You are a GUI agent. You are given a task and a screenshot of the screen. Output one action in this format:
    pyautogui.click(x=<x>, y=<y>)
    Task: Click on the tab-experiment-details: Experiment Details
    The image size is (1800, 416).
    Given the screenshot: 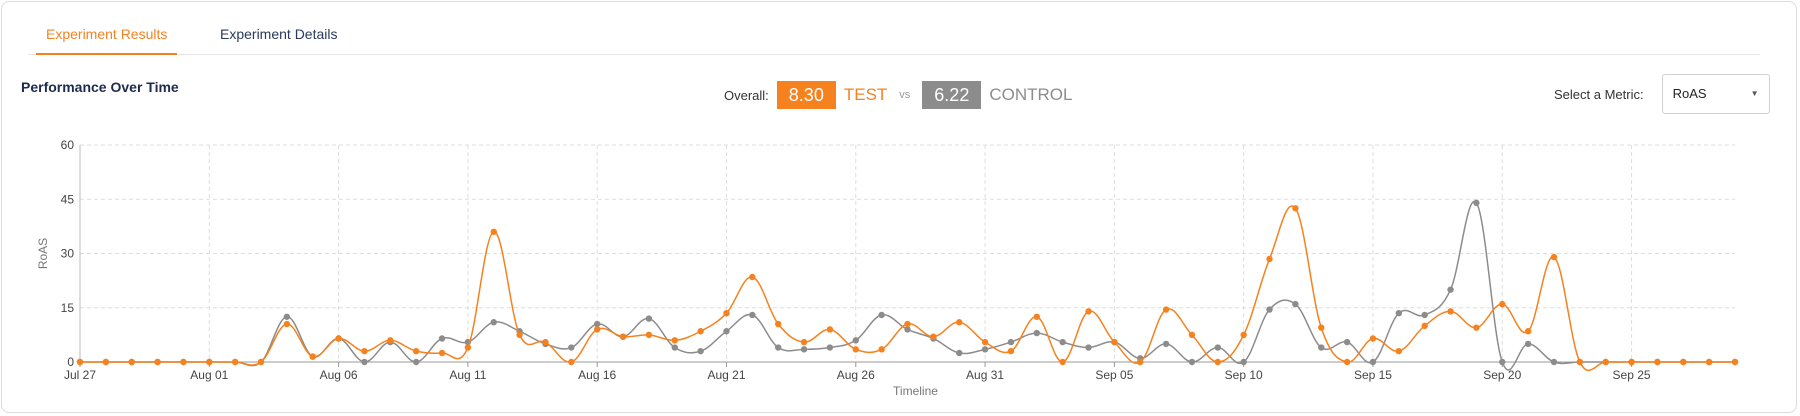 What is the action you would take?
    pyautogui.click(x=279, y=34)
    